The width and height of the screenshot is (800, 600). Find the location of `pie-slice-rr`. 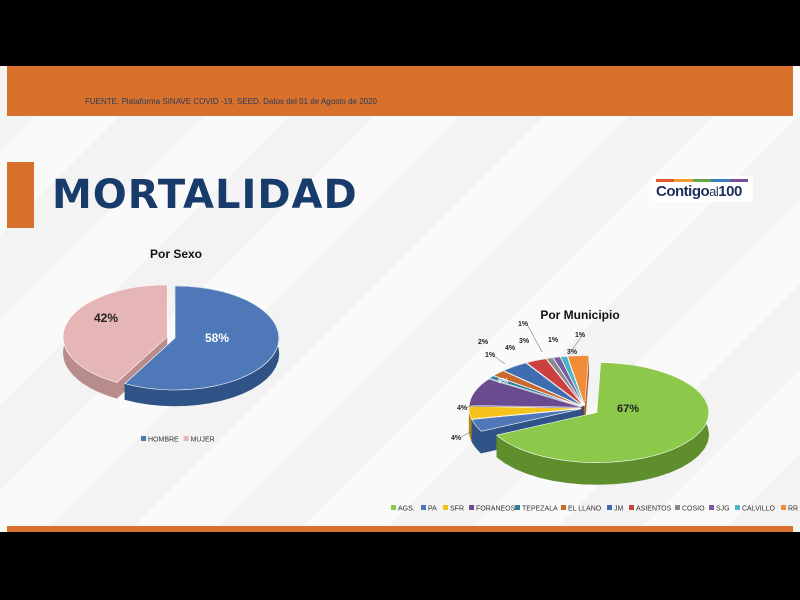

pie-slice-rr is located at coordinates (578, 380).